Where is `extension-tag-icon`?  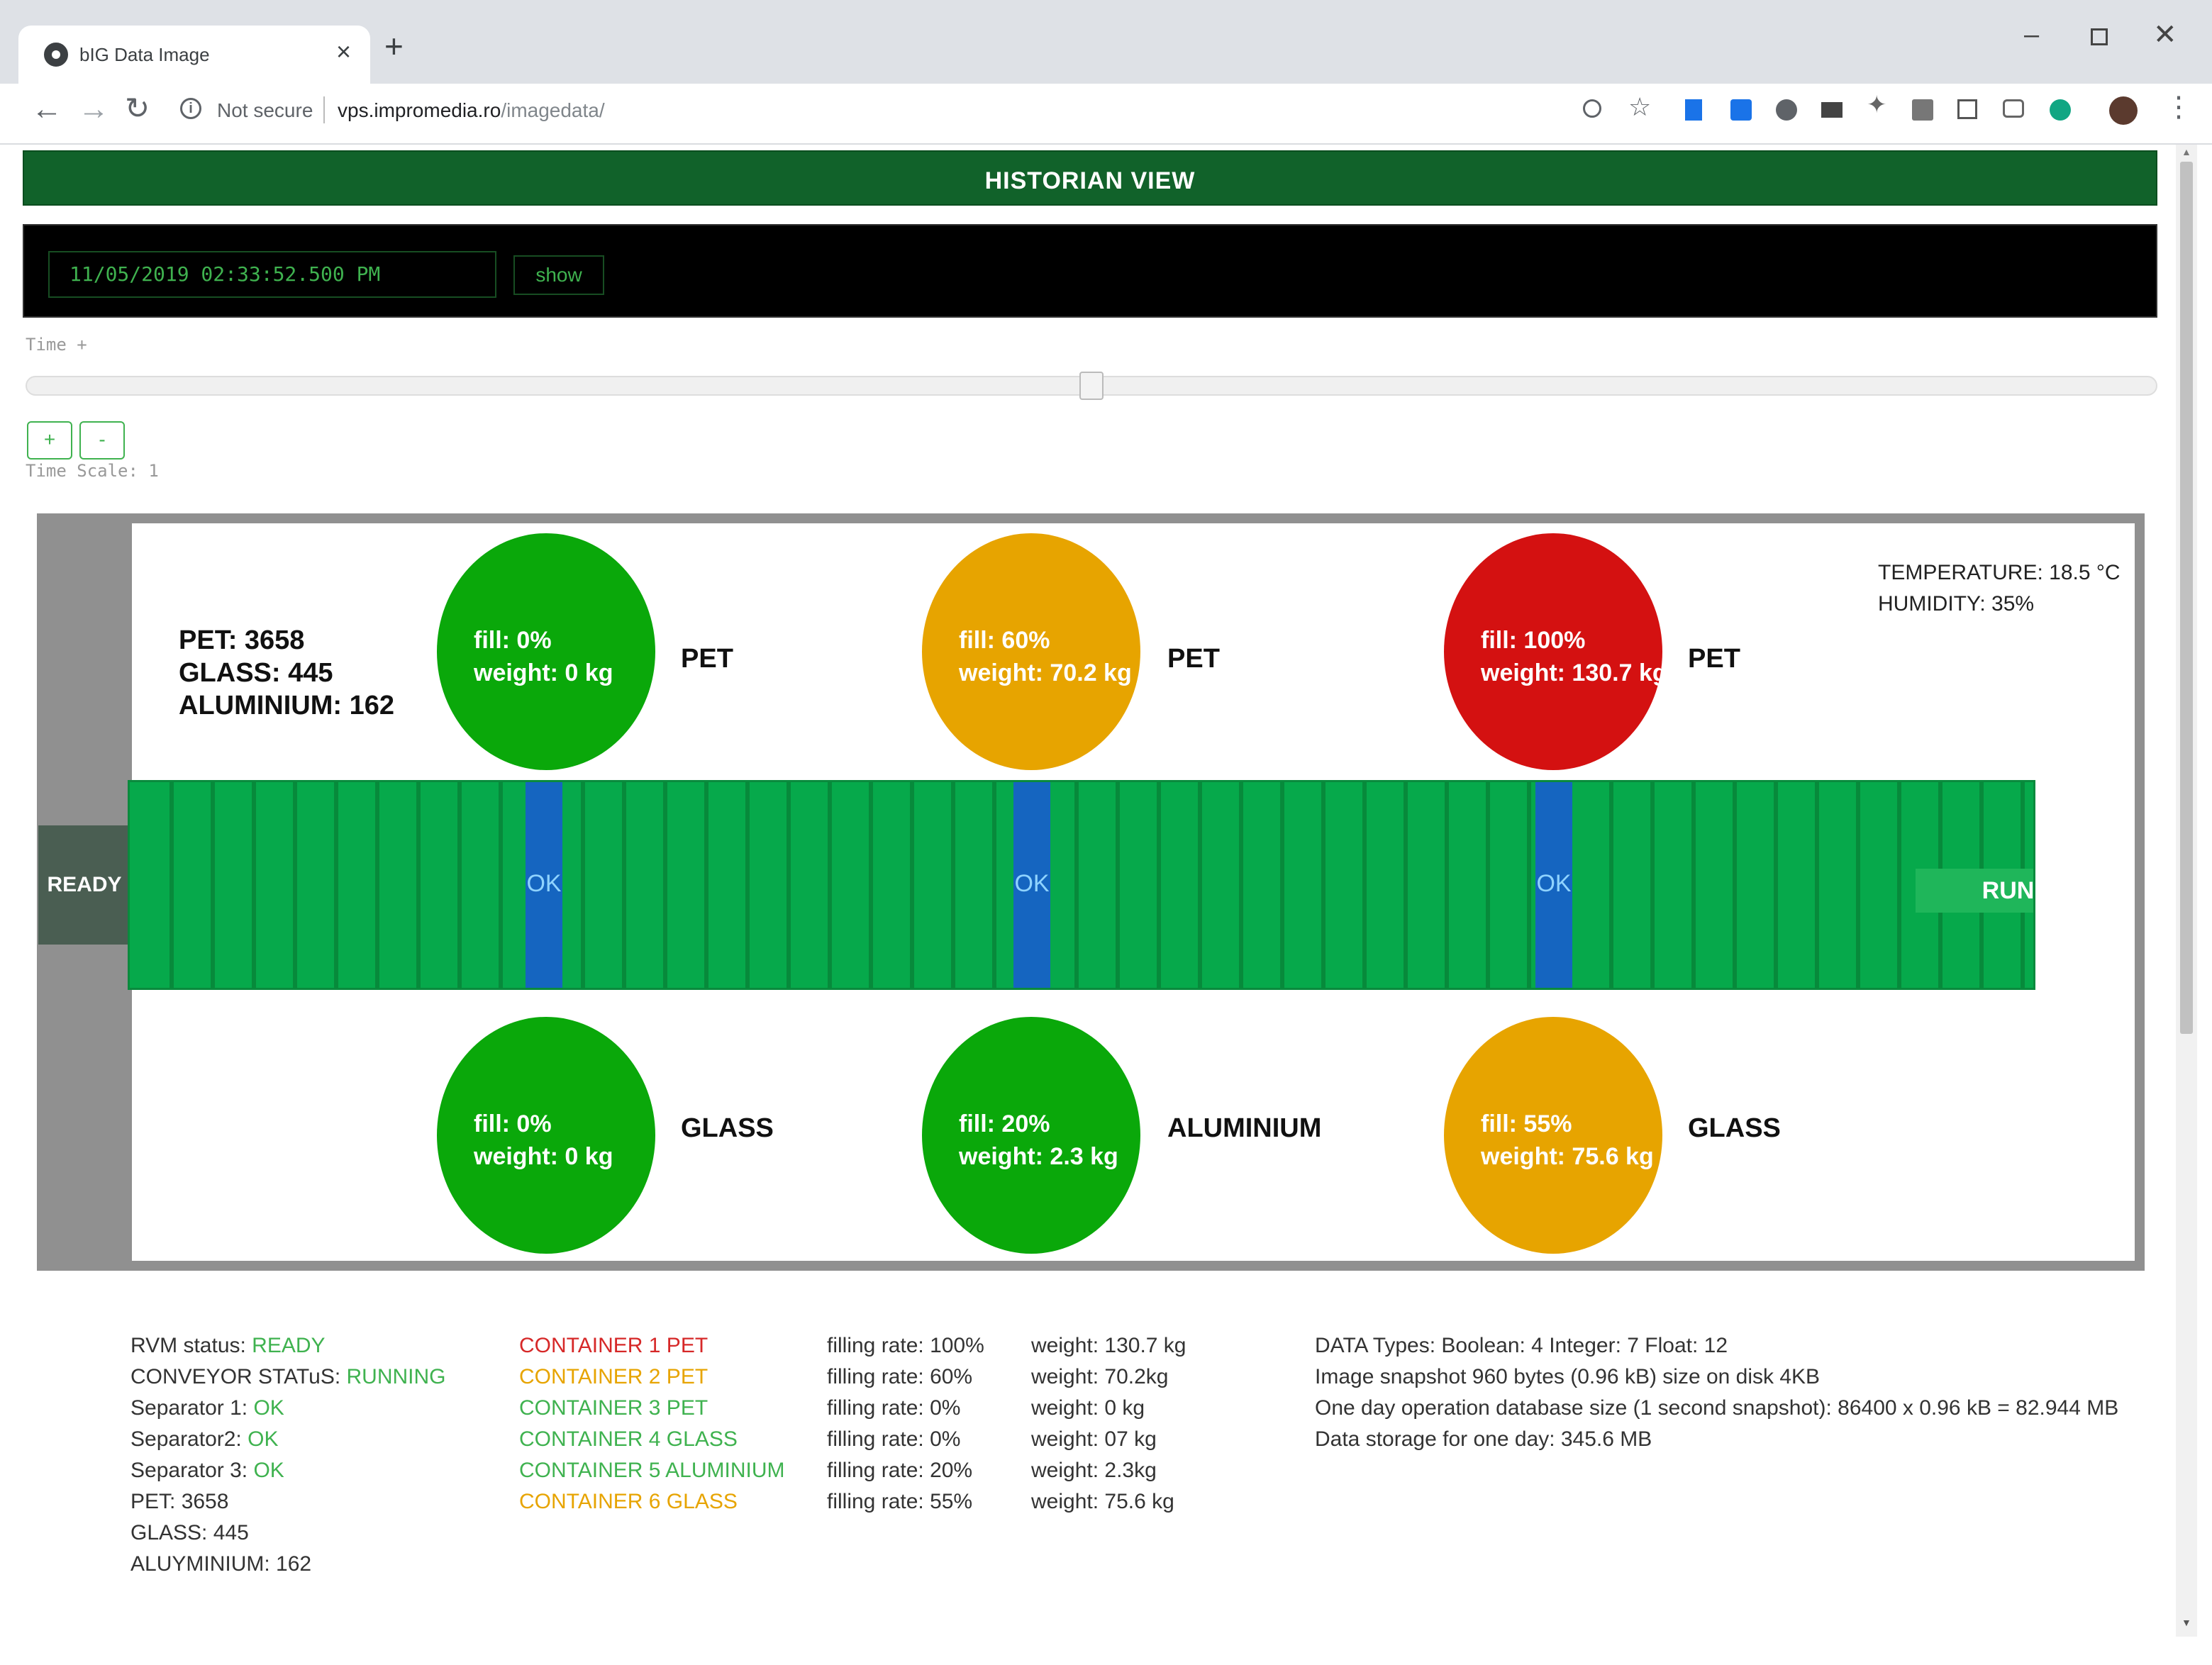
extension-tag-icon is located at coordinates (1922, 110).